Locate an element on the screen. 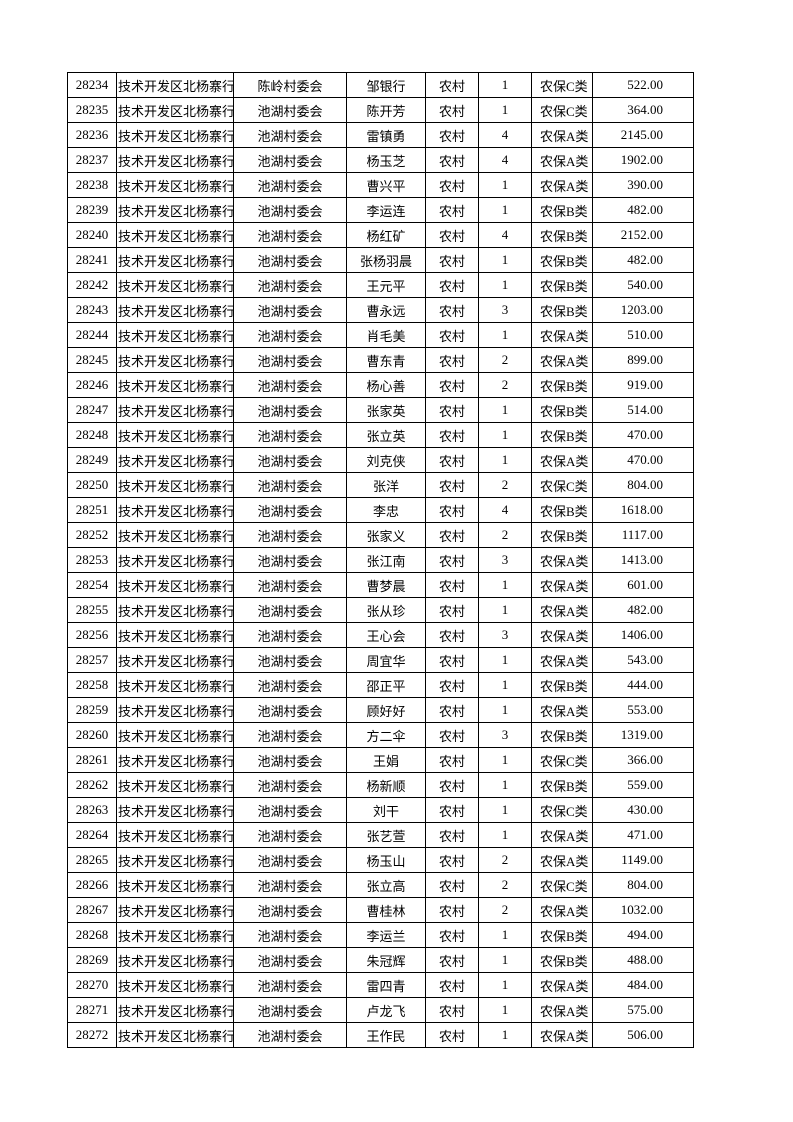 Image resolution: width=793 pixels, height=1122 pixels. person-name: 周宜华 is located at coordinates (386, 660).